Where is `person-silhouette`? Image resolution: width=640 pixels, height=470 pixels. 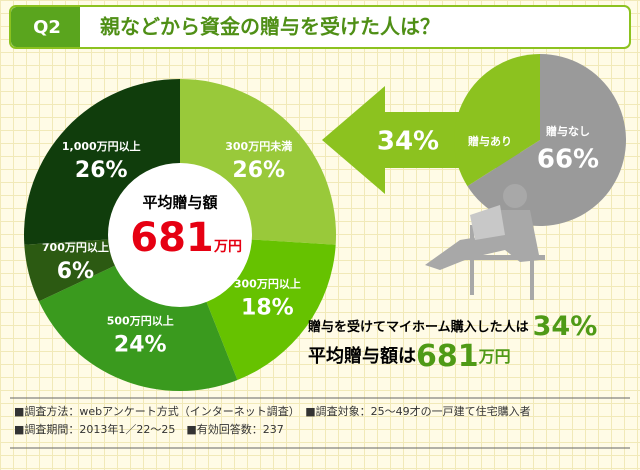
person-silhouette is located at coordinates (485, 242).